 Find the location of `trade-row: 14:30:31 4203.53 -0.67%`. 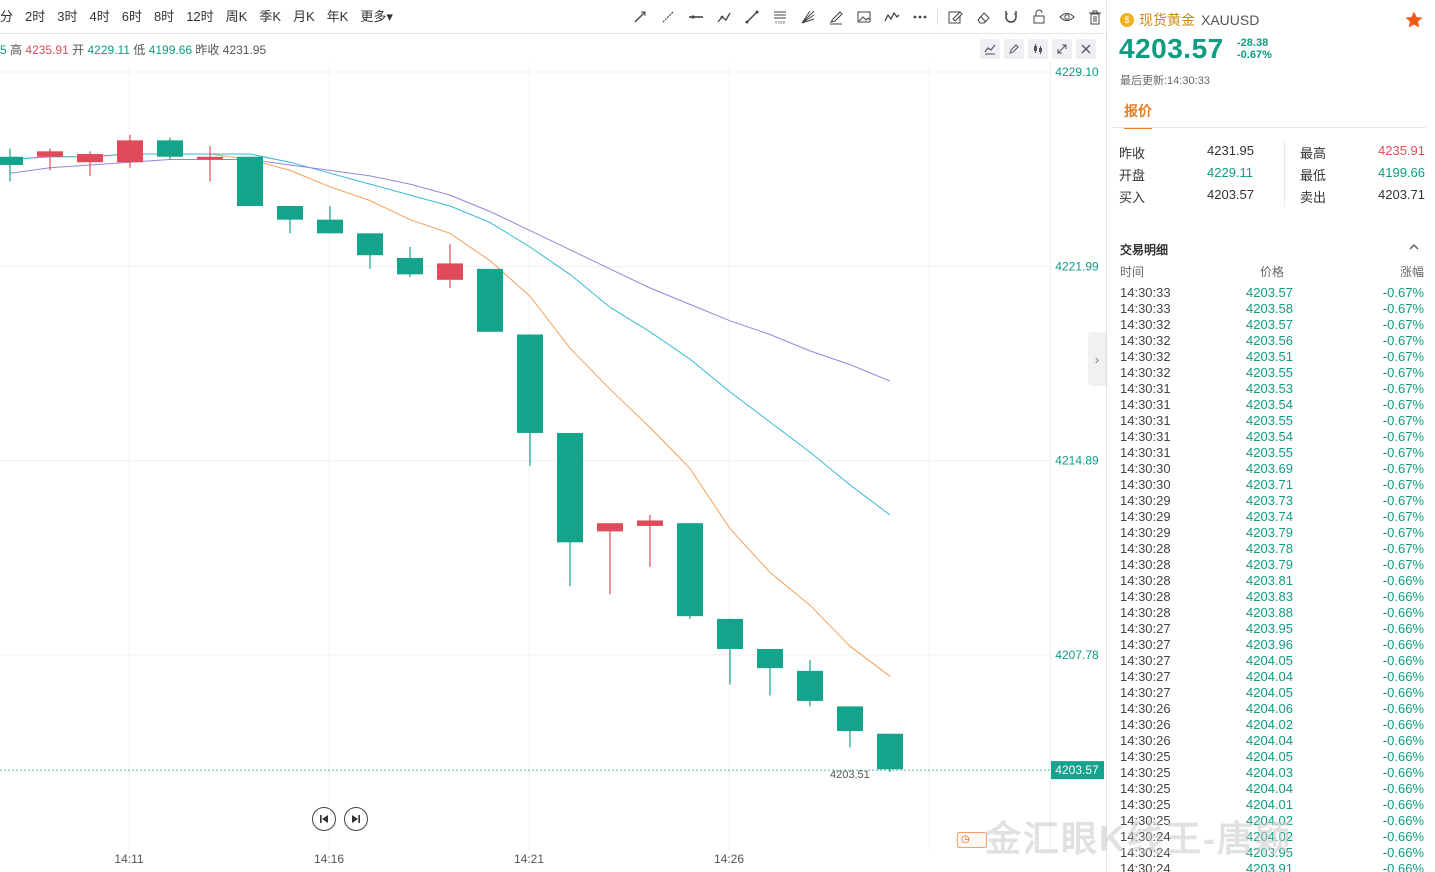

trade-row: 14:30:31 4203.53 -0.67% is located at coordinates (1272, 389).